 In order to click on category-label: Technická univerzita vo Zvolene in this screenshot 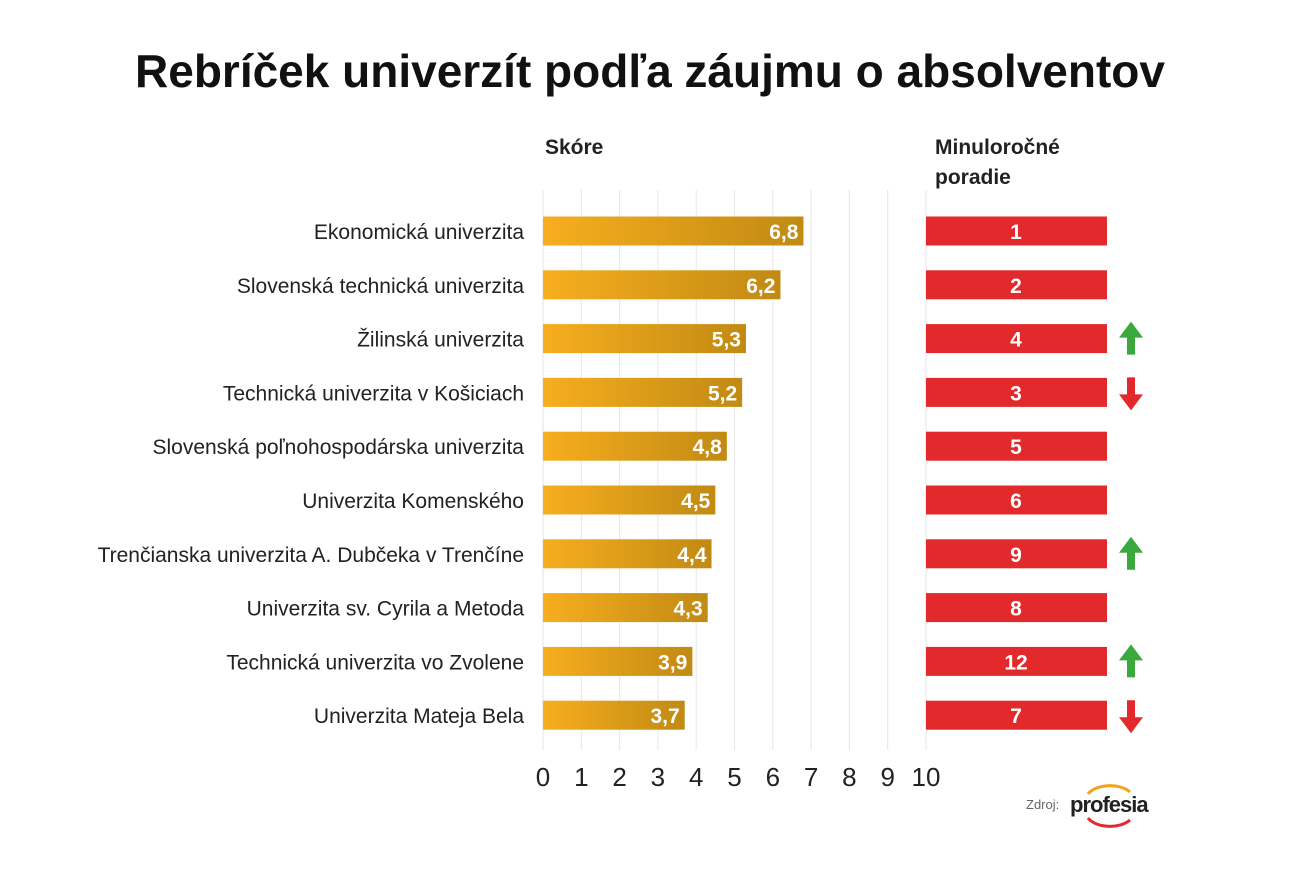, I will do `click(375, 662)`.